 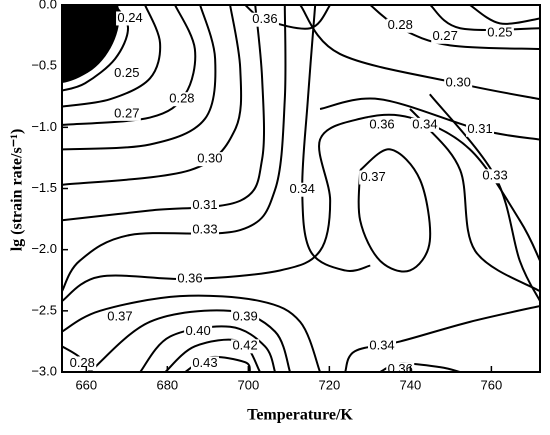 I want to click on y-tick-label: −2.5, so click(x=44, y=309).